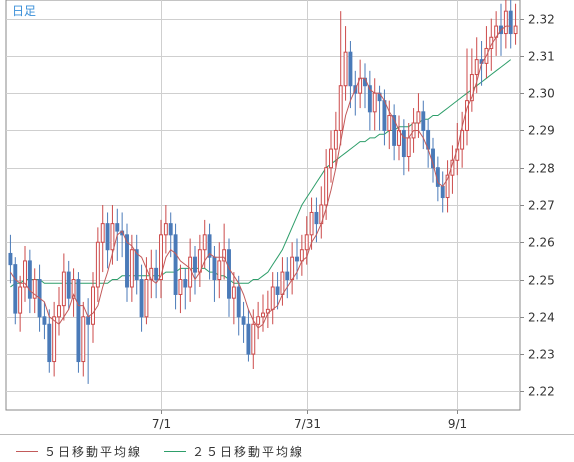 This screenshot has height=462, width=574. What do you see at coordinates (541, 206) in the screenshot?
I see `y-tick-label: 2.27` at bounding box center [541, 206].